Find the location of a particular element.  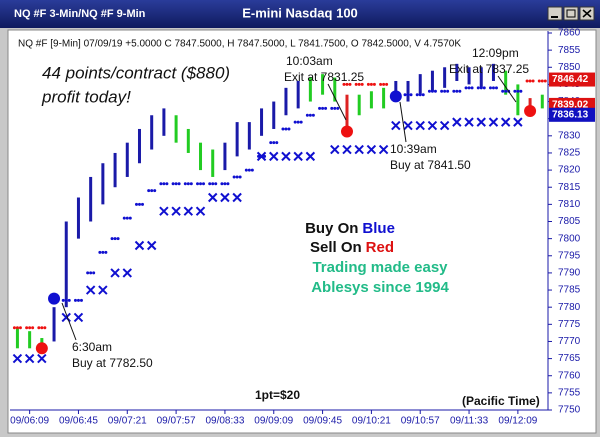

window-buttons is located at coordinates (571, 13).